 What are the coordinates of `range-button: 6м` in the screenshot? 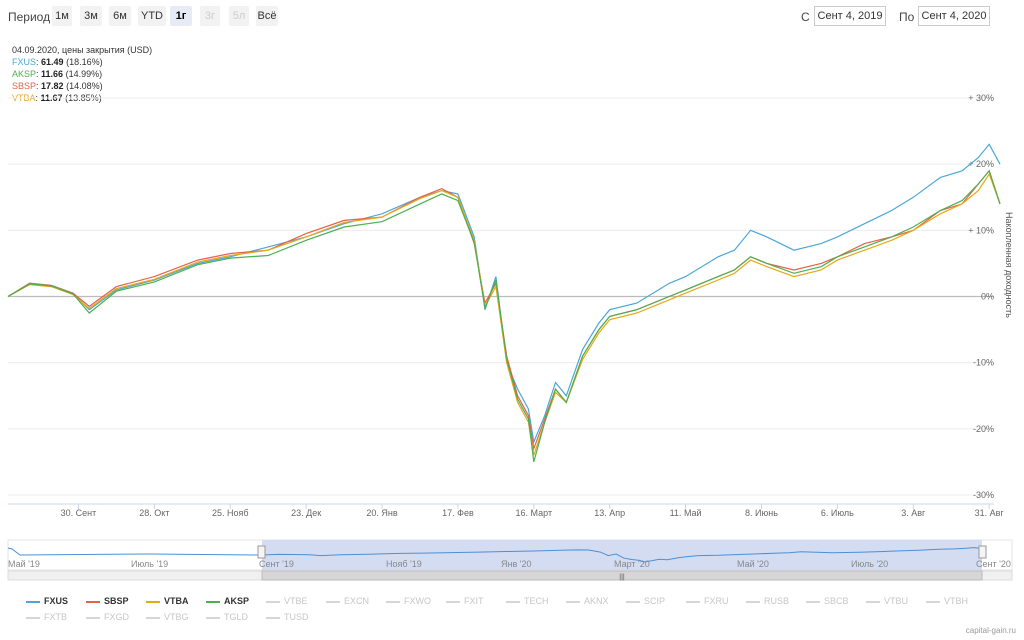 It's located at (120, 16).